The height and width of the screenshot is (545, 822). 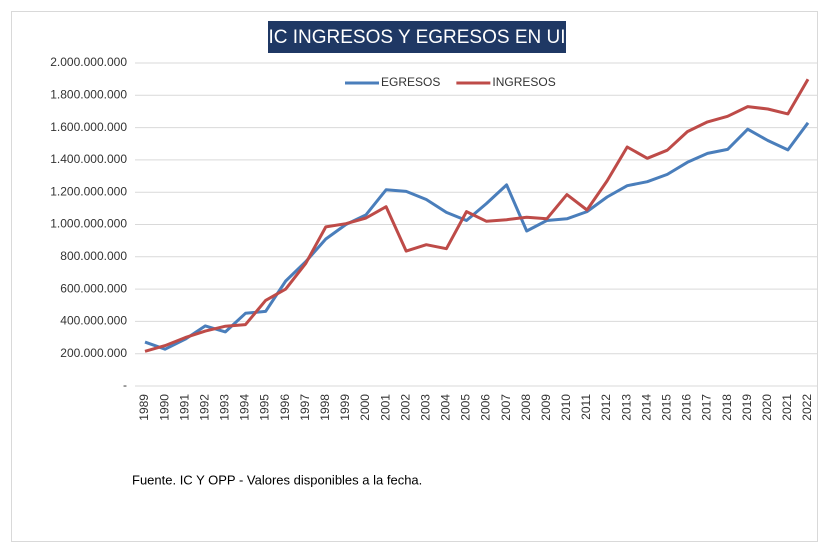 What do you see at coordinates (586, 407) in the screenshot?
I see `x-tick-label: 2011` at bounding box center [586, 407].